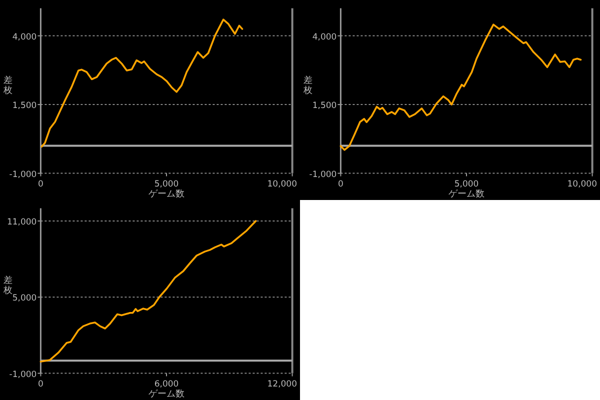 The width and height of the screenshot is (600, 400). I want to click on y-tick-label: 5,000, so click(24, 299).